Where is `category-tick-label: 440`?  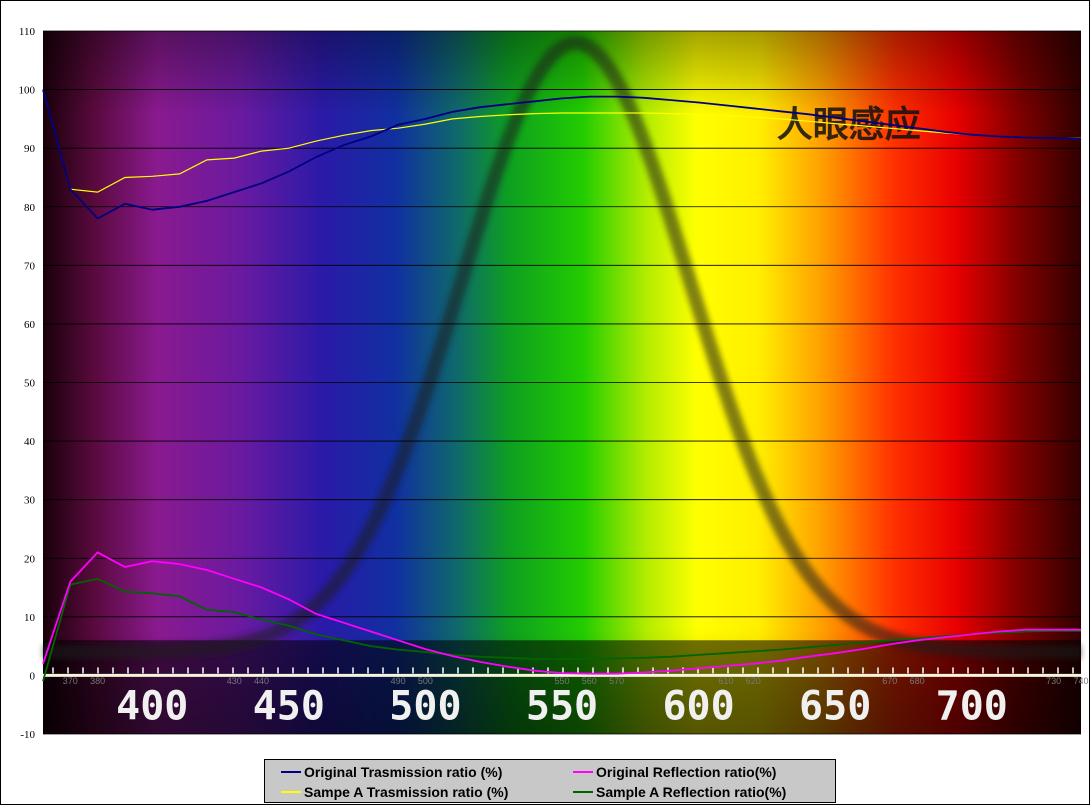
category-tick-label: 440 is located at coordinates (261, 681).